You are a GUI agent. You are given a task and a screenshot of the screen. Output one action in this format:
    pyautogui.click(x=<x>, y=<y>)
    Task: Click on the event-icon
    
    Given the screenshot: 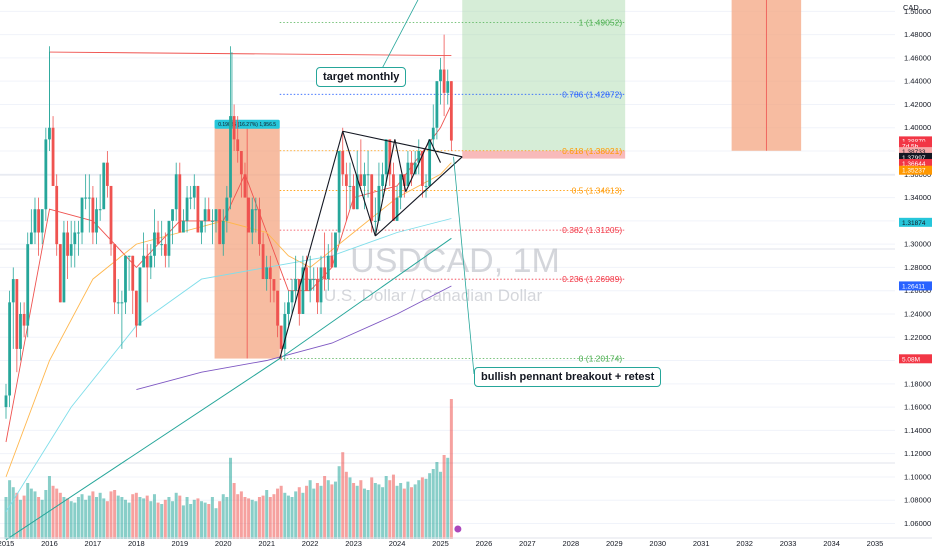 What is the action you would take?
    pyautogui.click(x=458, y=529)
    